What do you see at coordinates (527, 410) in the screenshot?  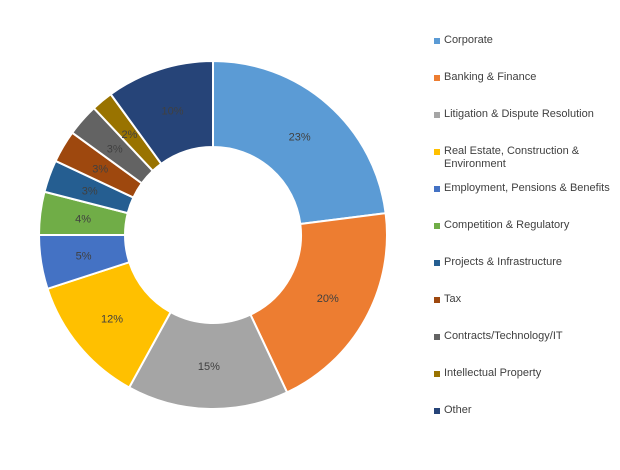 I see `legend-item: Other` at bounding box center [527, 410].